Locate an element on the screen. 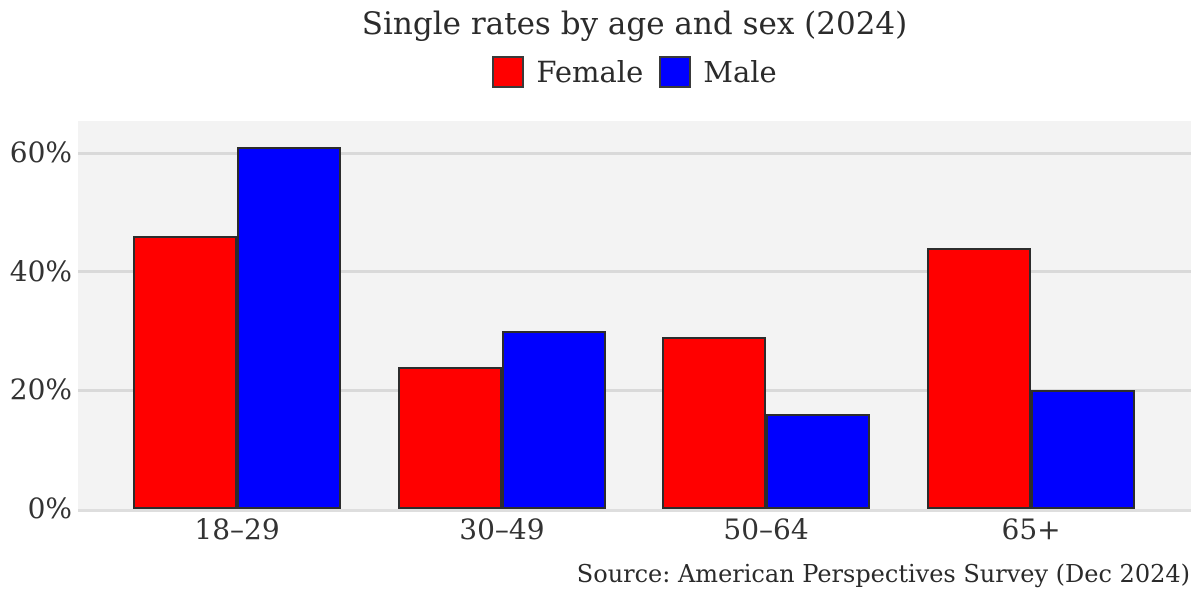  x-tick-label: 65+ is located at coordinates (1031, 529).